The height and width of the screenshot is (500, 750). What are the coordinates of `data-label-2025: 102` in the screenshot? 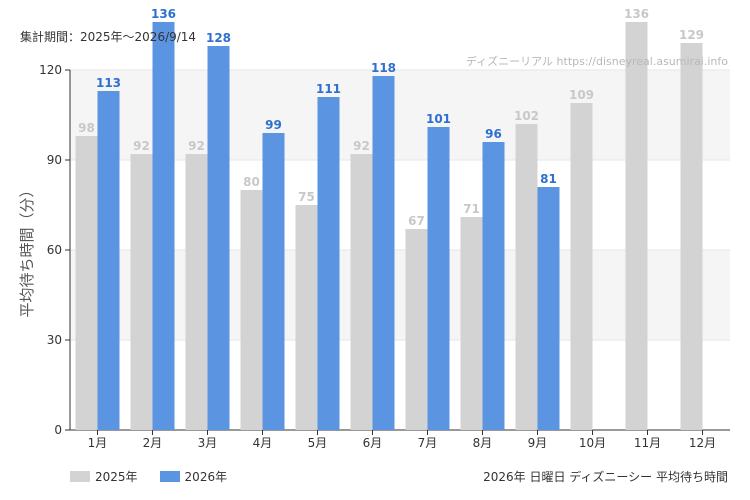 It's located at (526, 116).